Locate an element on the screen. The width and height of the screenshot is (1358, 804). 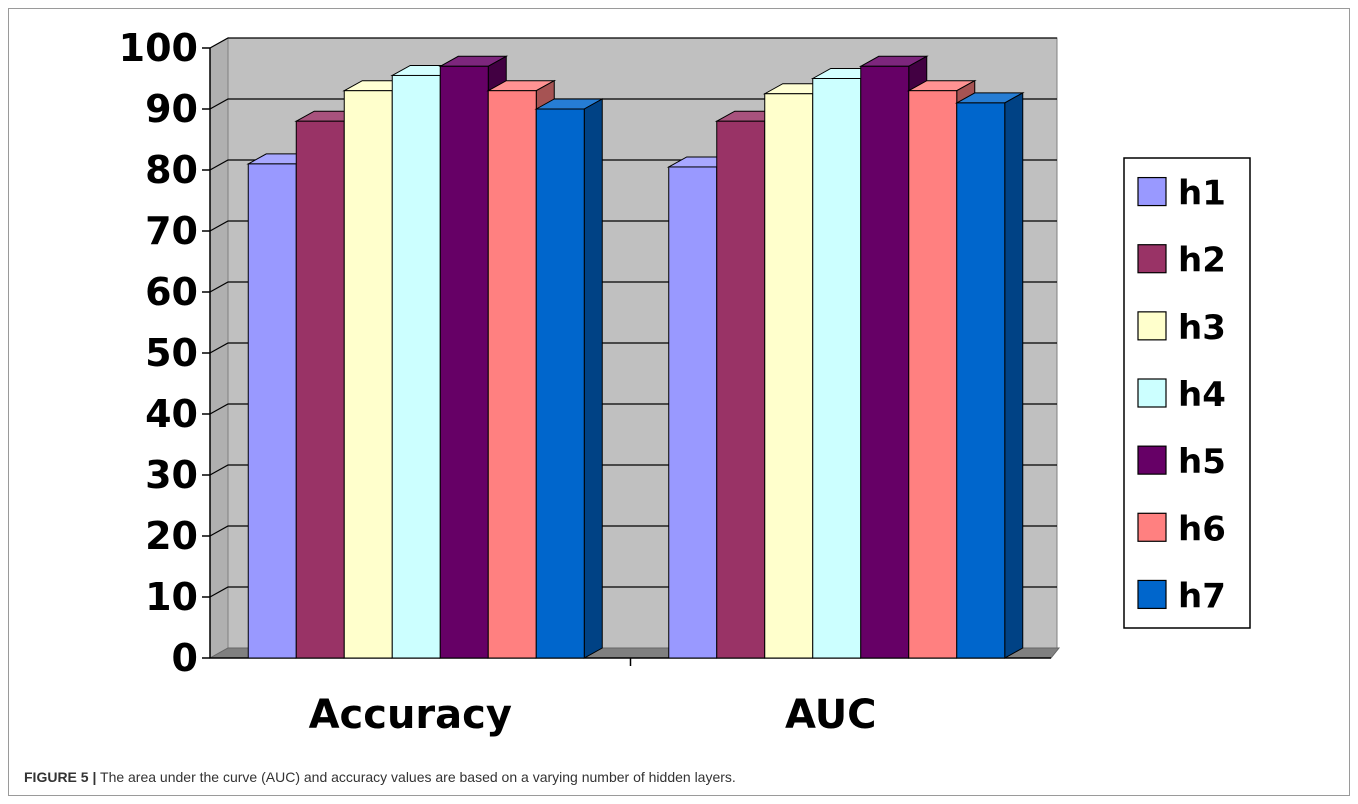
legend-item-h5: h5 is located at coordinates (1181, 462).